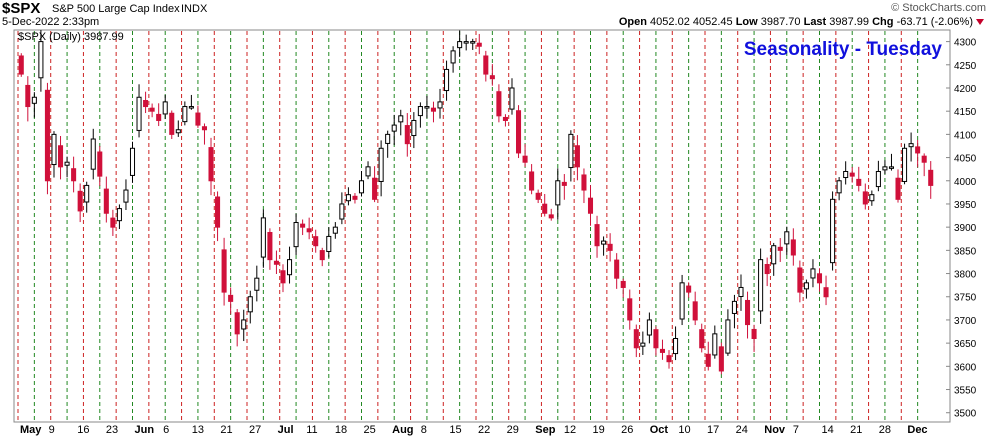 The image size is (990, 438). What do you see at coordinates (83, 430) in the screenshot?
I see `x-tick-label: 16` at bounding box center [83, 430].